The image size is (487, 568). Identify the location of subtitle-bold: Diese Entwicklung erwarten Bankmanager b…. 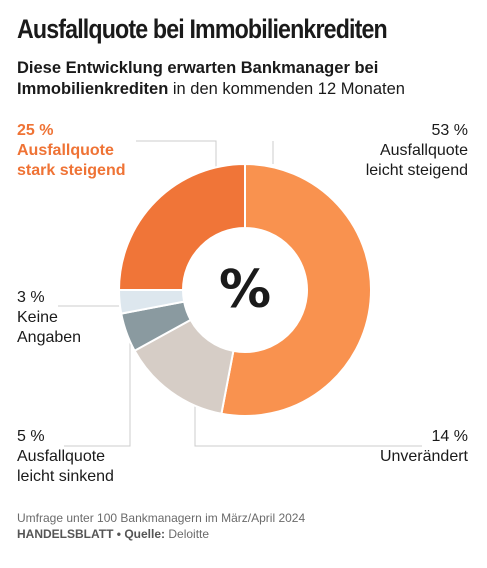
(198, 78).